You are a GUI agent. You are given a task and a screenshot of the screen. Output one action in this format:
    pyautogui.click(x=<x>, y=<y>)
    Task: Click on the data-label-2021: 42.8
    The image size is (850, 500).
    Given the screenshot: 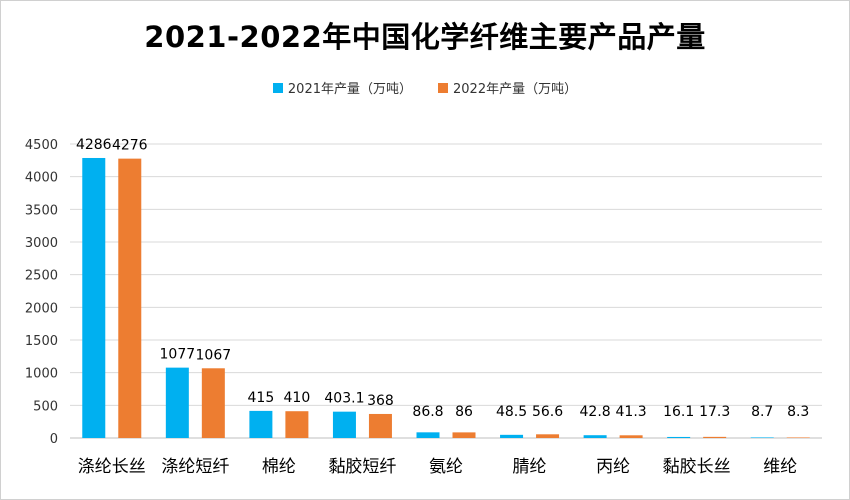 What is the action you would take?
    pyautogui.click(x=595, y=412)
    